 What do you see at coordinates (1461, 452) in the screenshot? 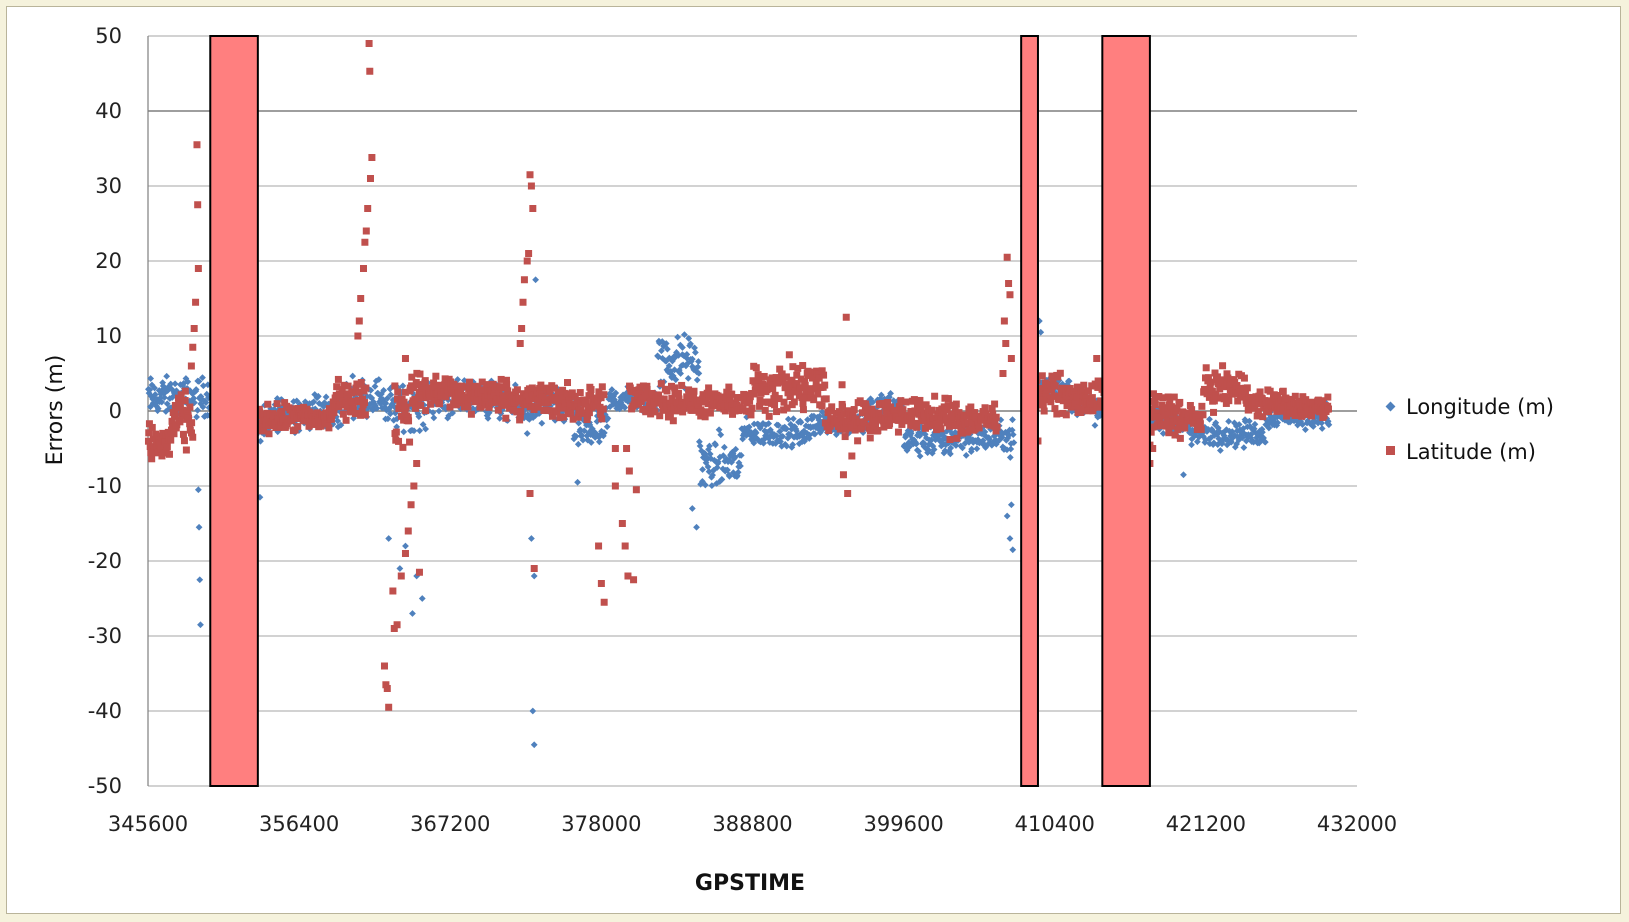
I see `legend-entry-latitude: Latitude (m)` at bounding box center [1461, 452].